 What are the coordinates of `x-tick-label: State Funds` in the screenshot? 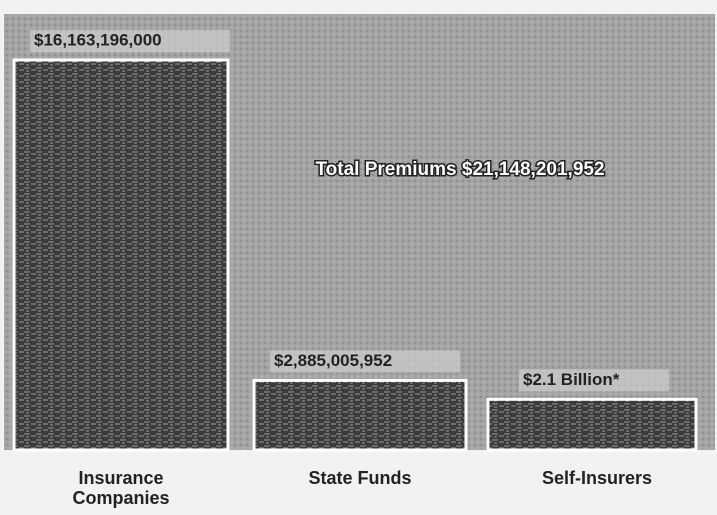 It's located at (360, 478).